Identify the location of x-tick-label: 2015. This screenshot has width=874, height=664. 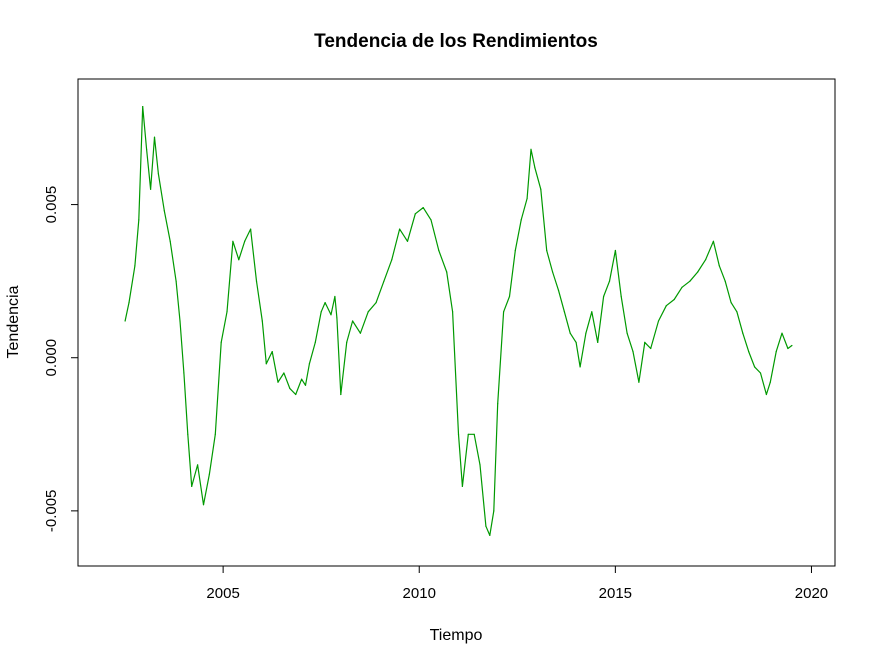
(615, 593).